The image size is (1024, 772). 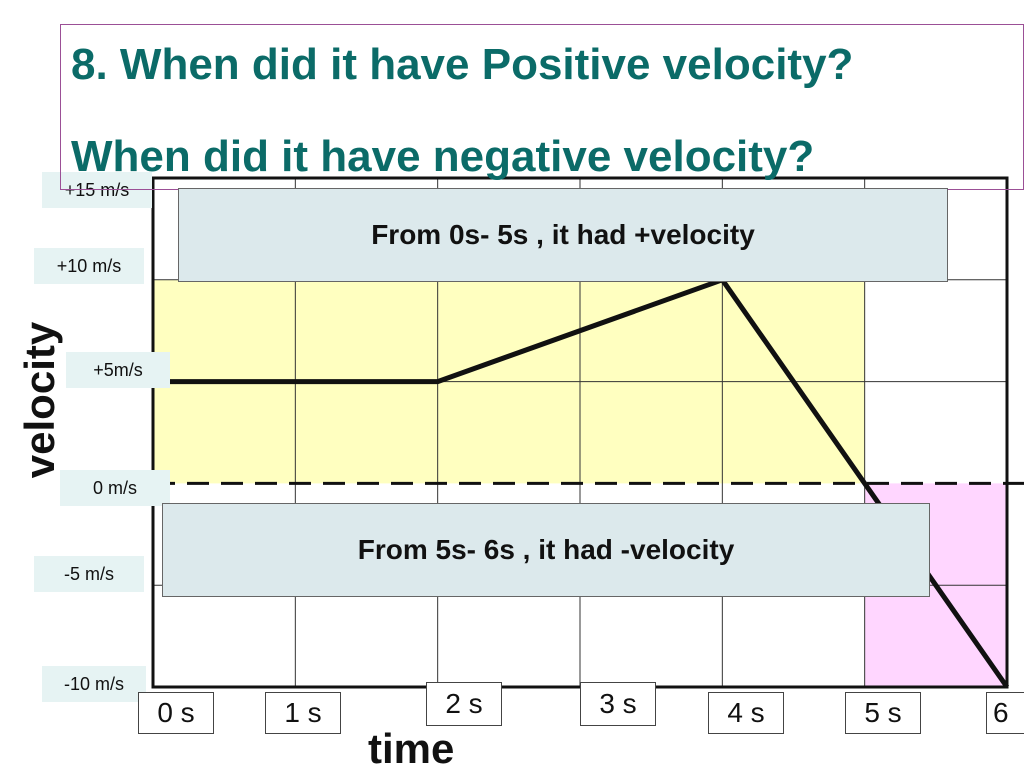 I want to click on x-tick-label-3: 3 s, so click(x=618, y=704).